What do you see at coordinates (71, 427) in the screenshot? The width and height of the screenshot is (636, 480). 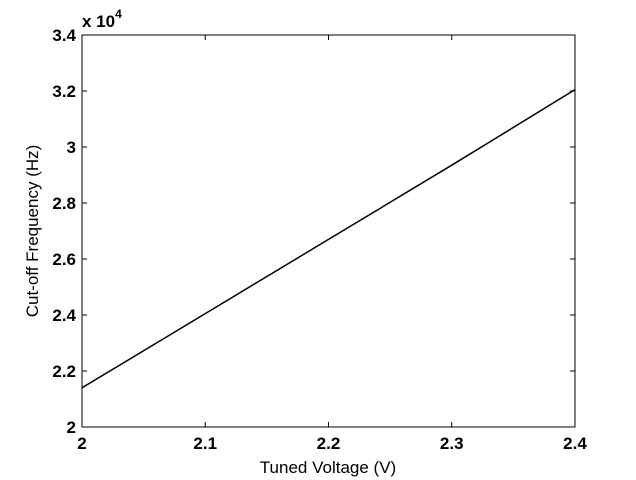 I see `y-tick-label: 2` at bounding box center [71, 427].